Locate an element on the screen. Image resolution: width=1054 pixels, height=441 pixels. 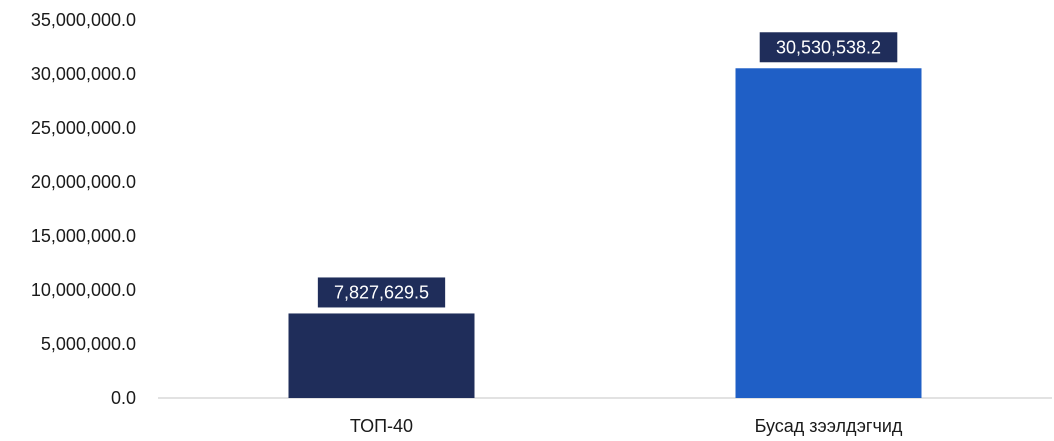
y-tick-label: 5,000,000.0 is located at coordinates (88, 344).